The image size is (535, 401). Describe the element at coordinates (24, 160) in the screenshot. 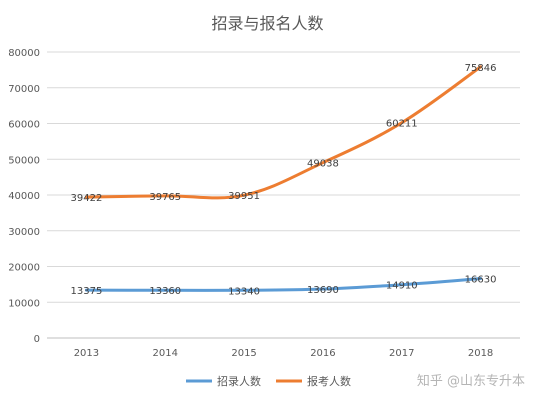

I see `y-tick-label: 50000` at that location.